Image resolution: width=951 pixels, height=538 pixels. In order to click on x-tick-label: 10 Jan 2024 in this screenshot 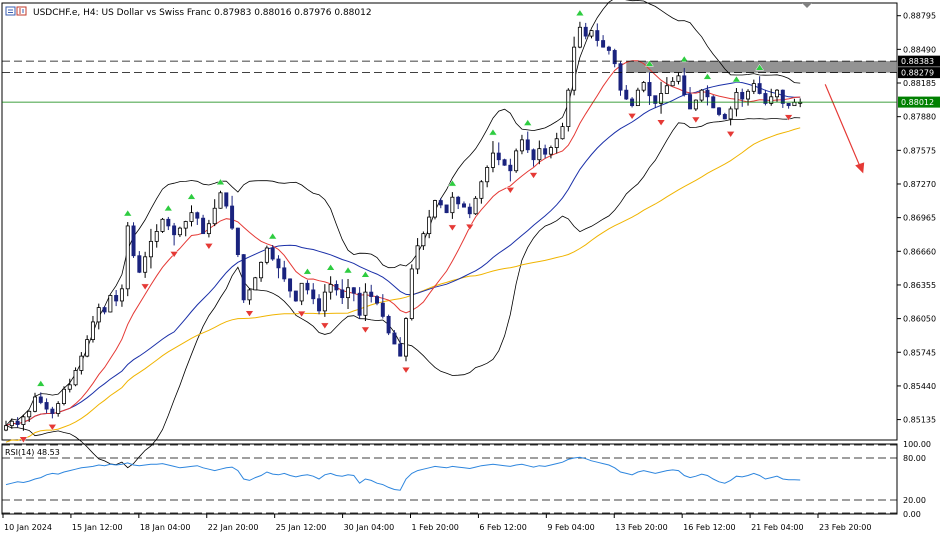, I will do `click(28, 527)`.